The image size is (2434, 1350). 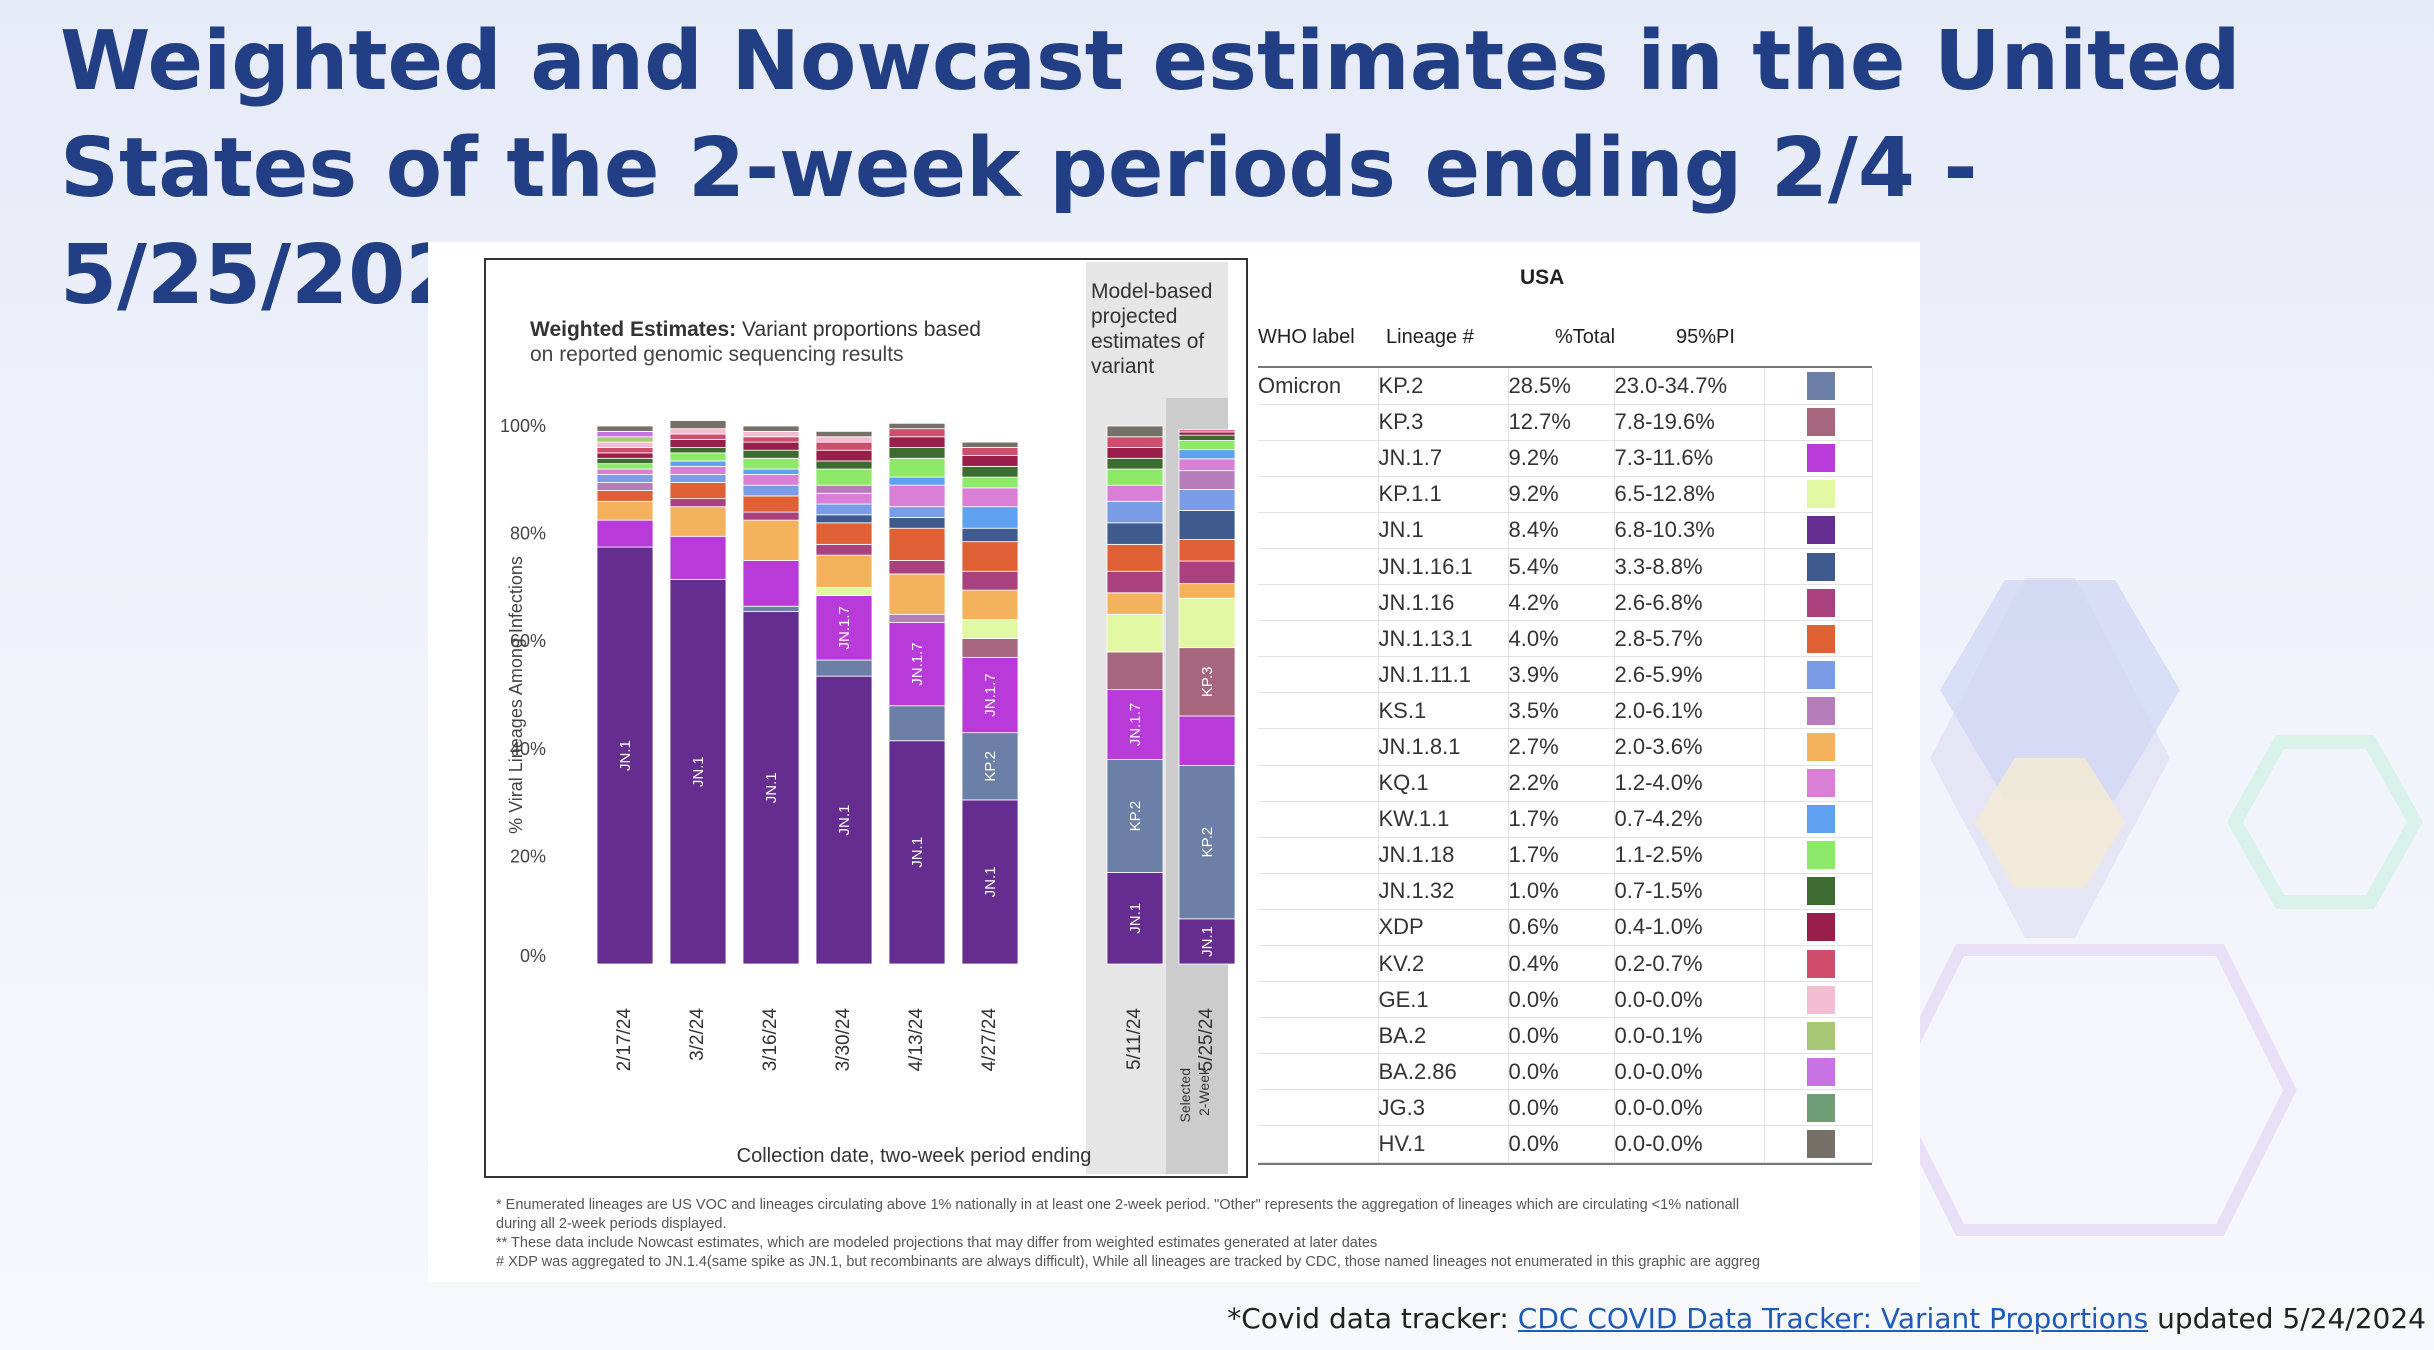 What do you see at coordinates (533, 956) in the screenshot?
I see `y-tick-label: 0%` at bounding box center [533, 956].